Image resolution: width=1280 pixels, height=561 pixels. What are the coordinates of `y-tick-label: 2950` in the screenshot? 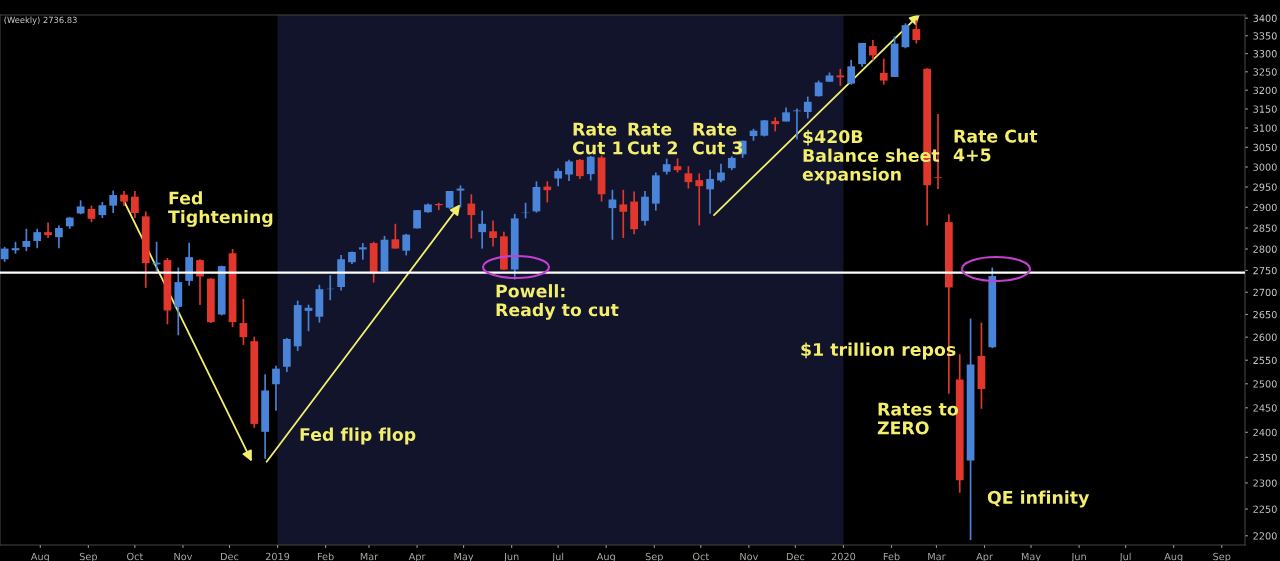 It's located at (1265, 187).